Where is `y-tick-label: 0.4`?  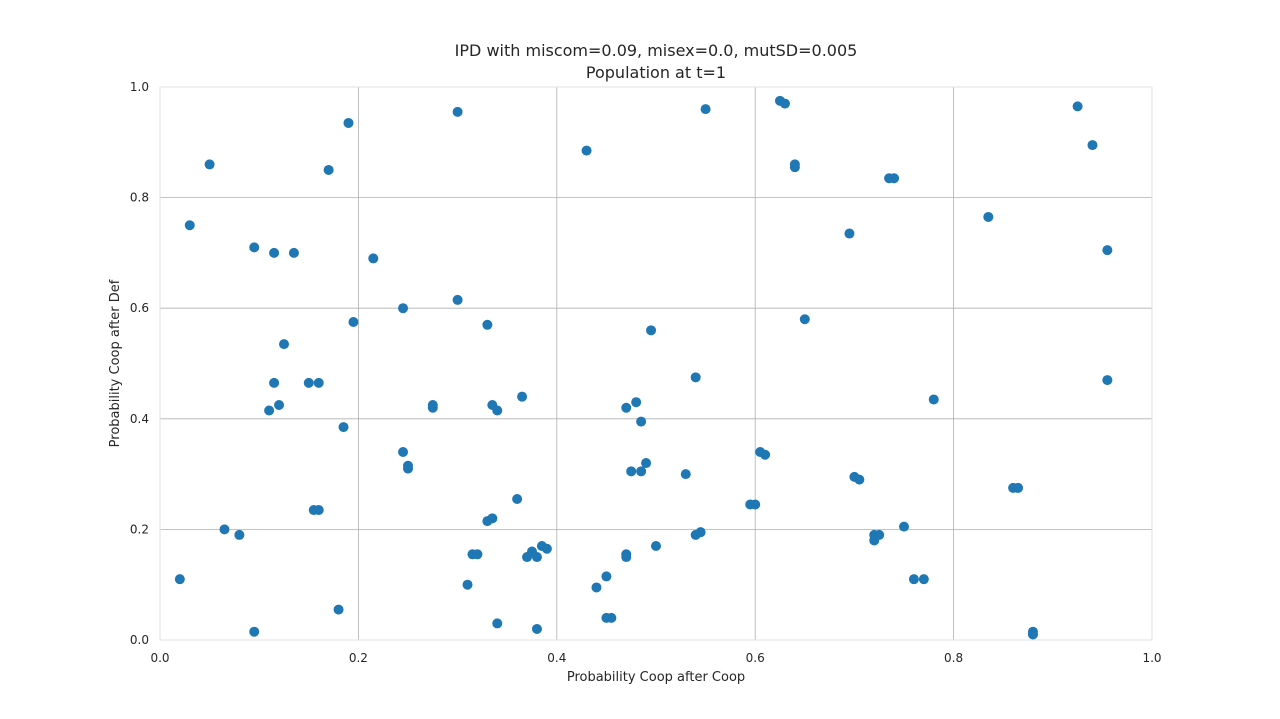
y-tick-label: 0.4 is located at coordinates (139, 419).